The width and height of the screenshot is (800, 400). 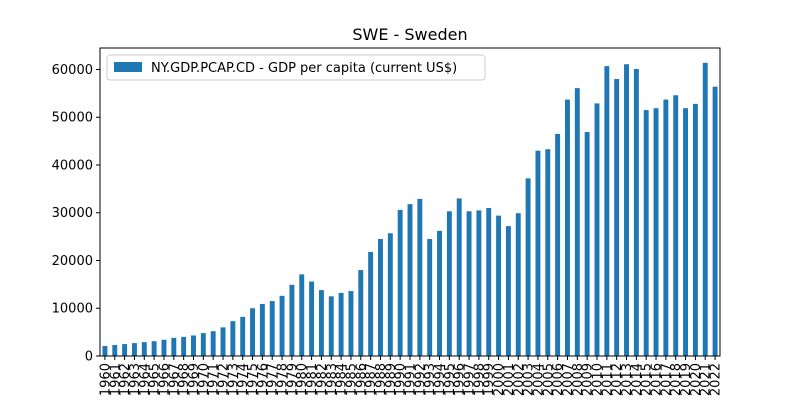 What do you see at coordinates (125, 379) in the screenshot?
I see `x-tick-label: 1962` at bounding box center [125, 379].